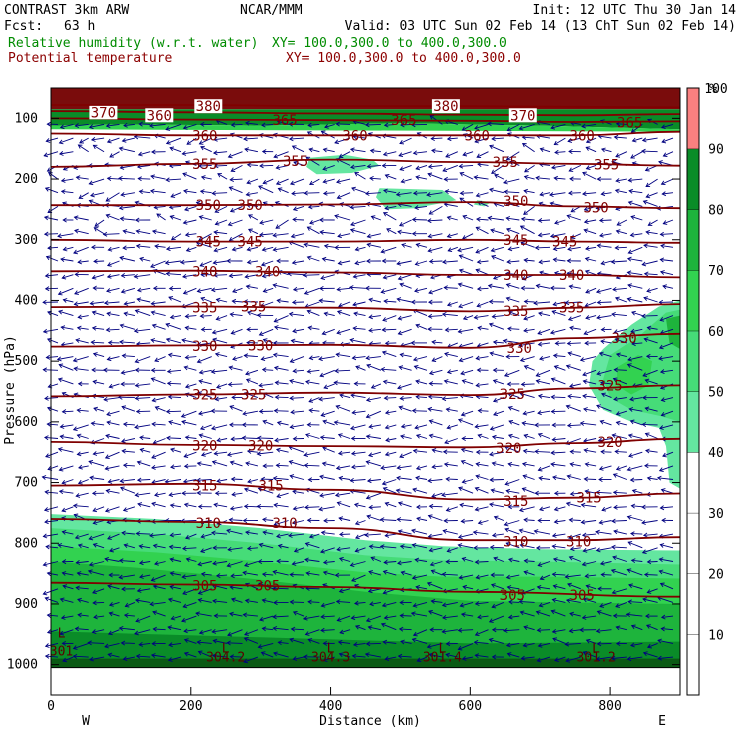  Describe the element at coordinates (588, 499) in the screenshot. I see `theta-label: 315` at that location.